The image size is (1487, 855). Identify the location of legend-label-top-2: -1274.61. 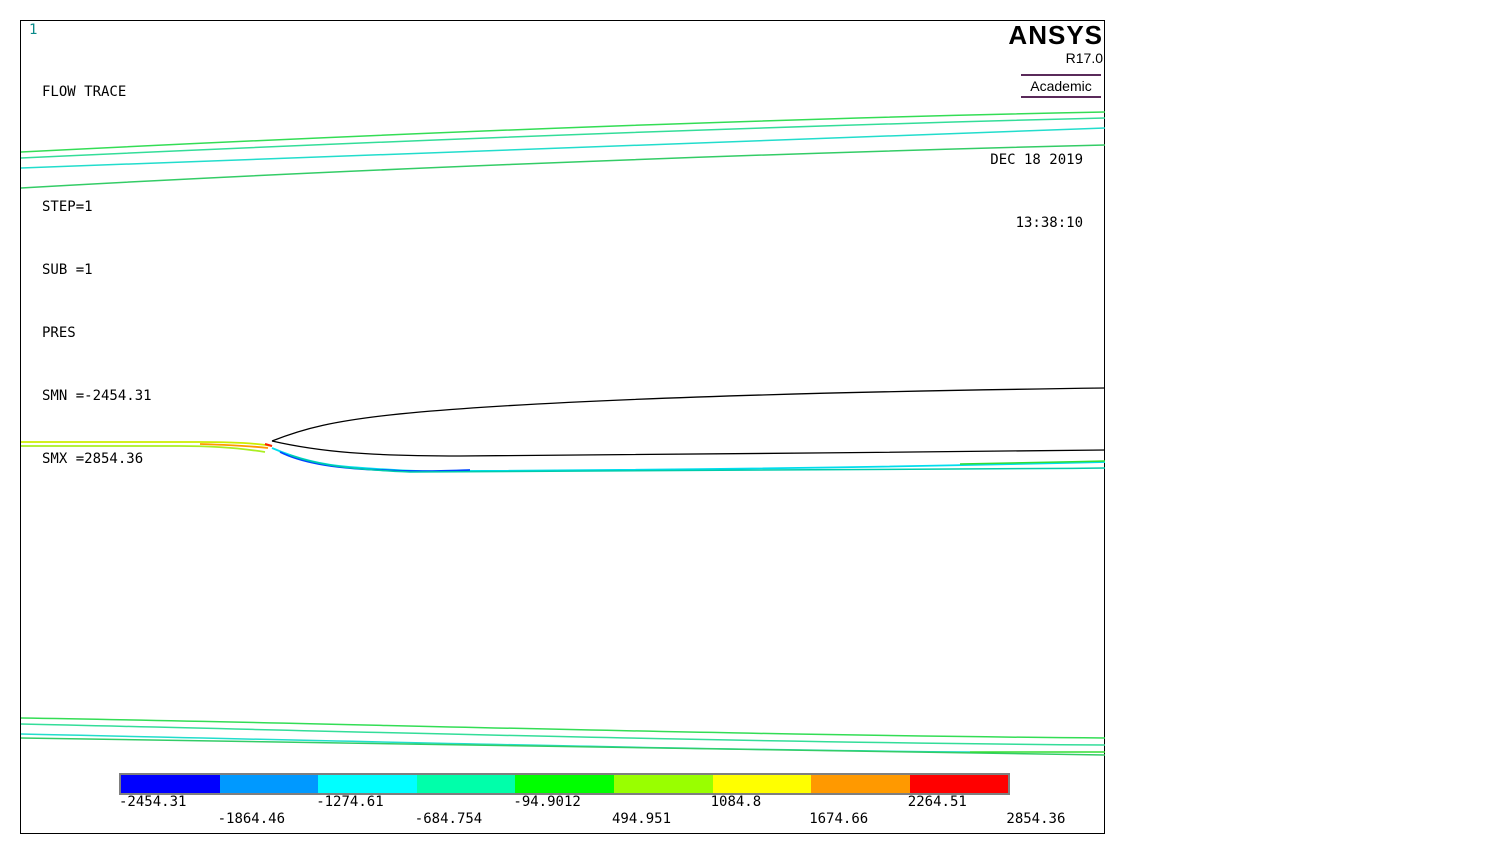
(350, 802).